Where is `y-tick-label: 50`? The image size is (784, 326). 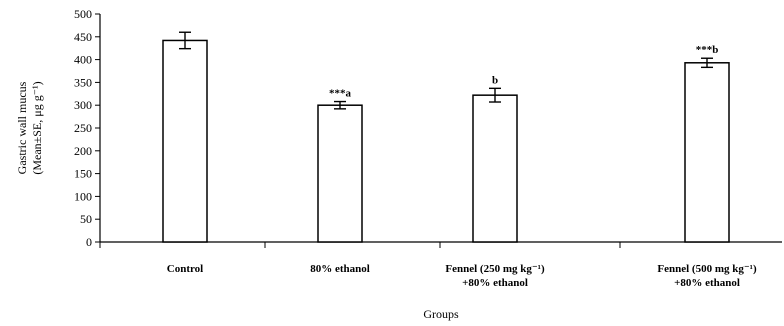
y-tick-label: 50 is located at coordinates (86, 219).